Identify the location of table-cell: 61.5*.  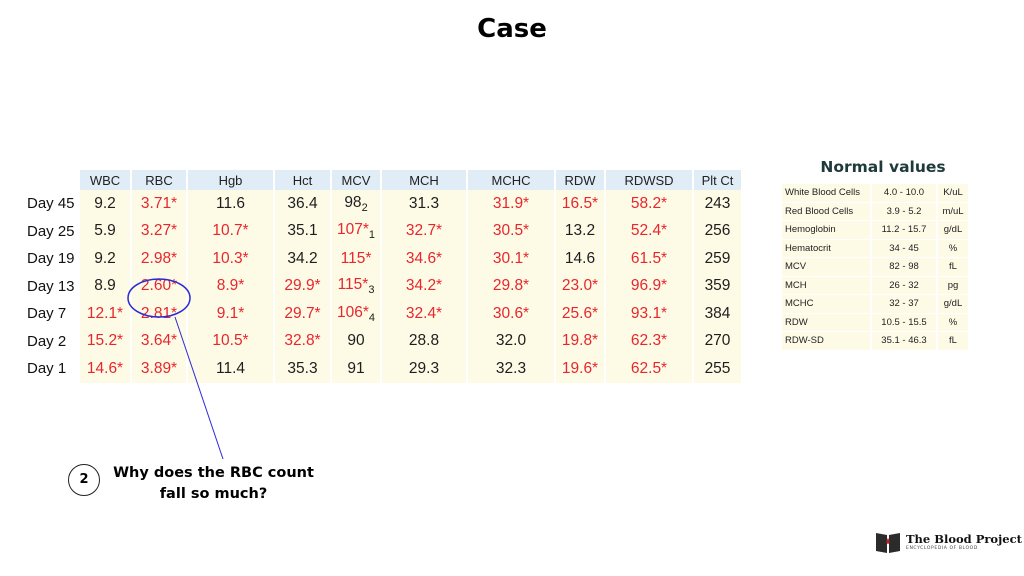
(650, 259).